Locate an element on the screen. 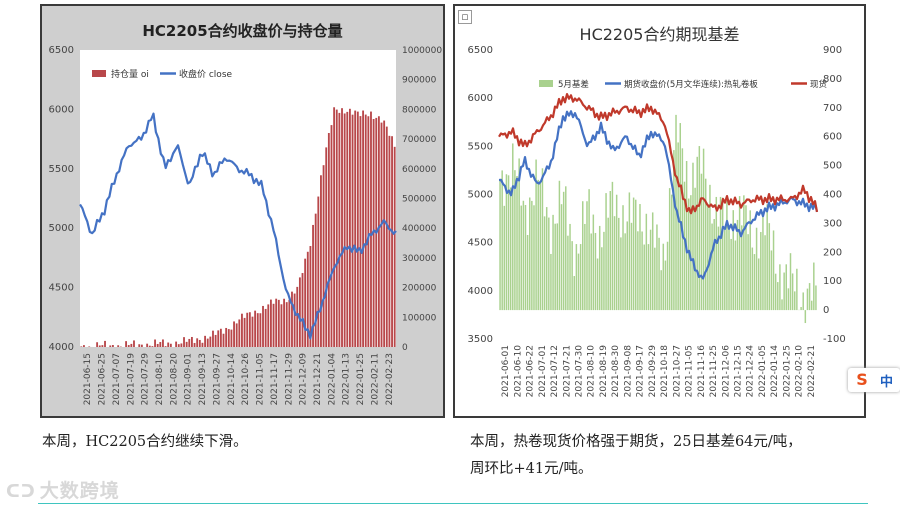 The height and width of the screenshot is (506, 900). x-tick-label: 2021-12-09 is located at coordinates (304, 379).